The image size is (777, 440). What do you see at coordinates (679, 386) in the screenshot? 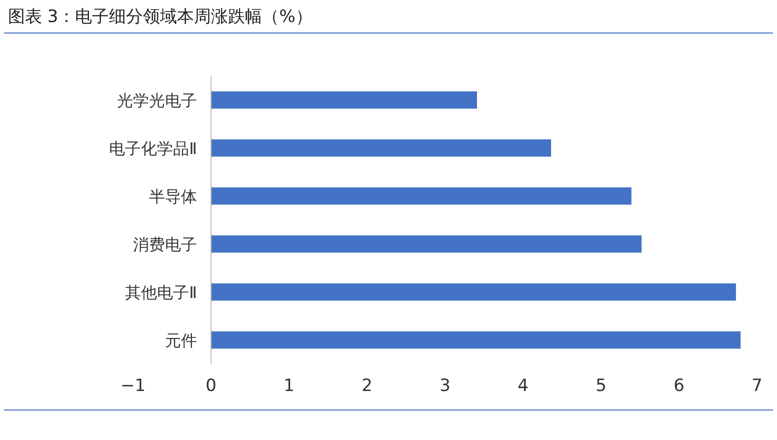
I see `x-tick-label: 6` at bounding box center [679, 386].